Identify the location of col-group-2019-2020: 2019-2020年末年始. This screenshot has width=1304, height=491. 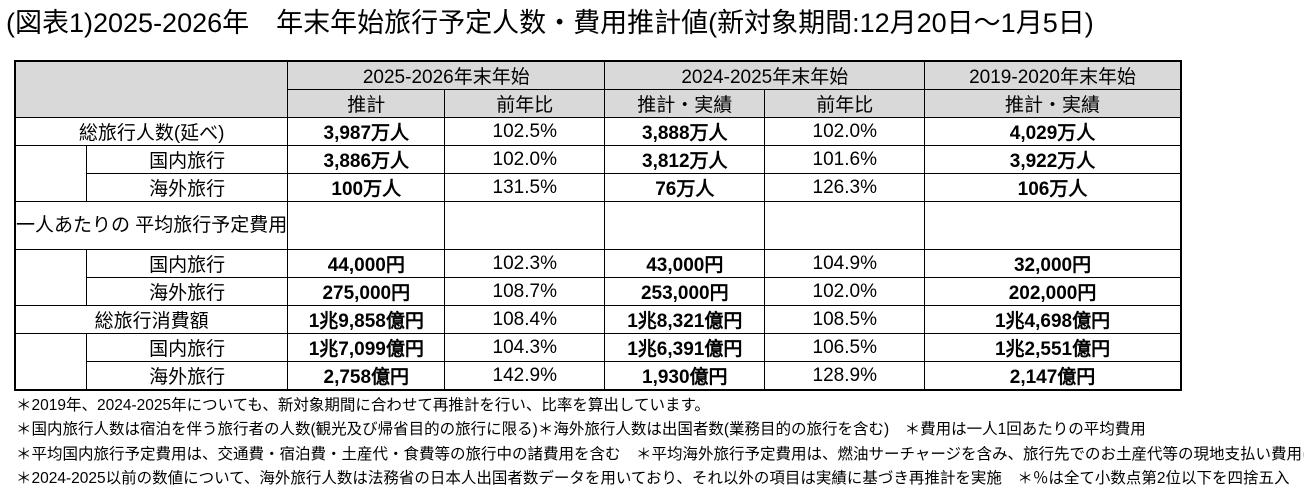
(1053, 75).